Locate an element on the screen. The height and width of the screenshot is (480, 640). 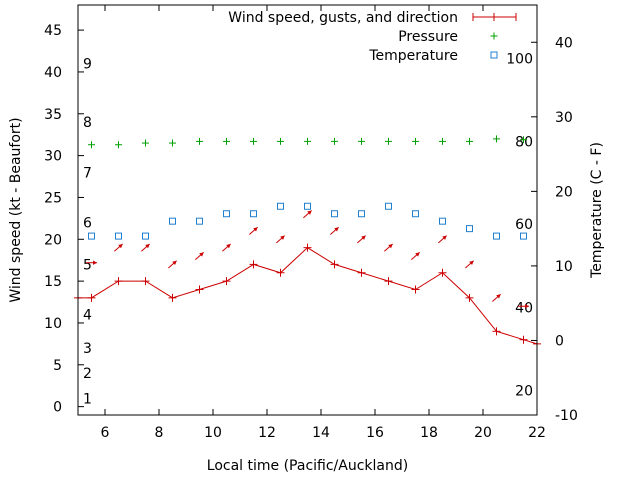
x-tick-label: 6 is located at coordinates (105, 433).